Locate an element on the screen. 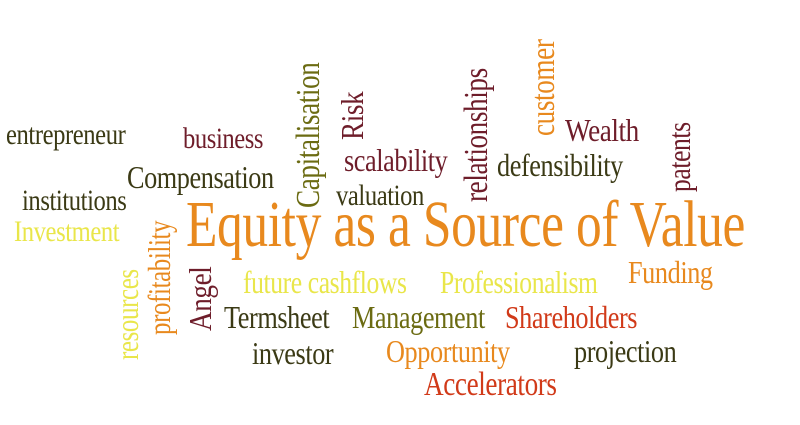  word-management: Management is located at coordinates (418, 317).